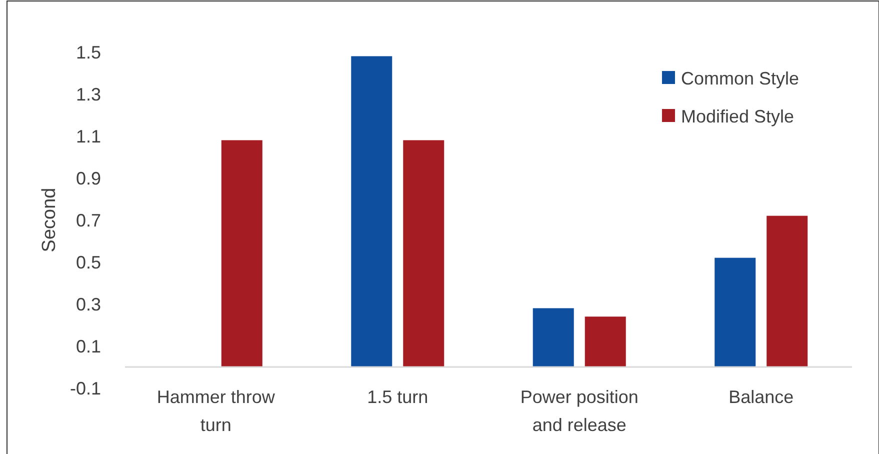  Describe the element at coordinates (88, 52) in the screenshot. I see `y-tick-label: 1.5` at that location.